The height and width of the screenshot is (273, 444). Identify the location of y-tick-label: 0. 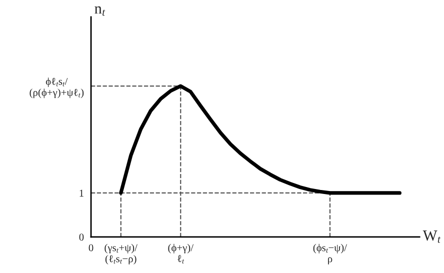
(81, 237).